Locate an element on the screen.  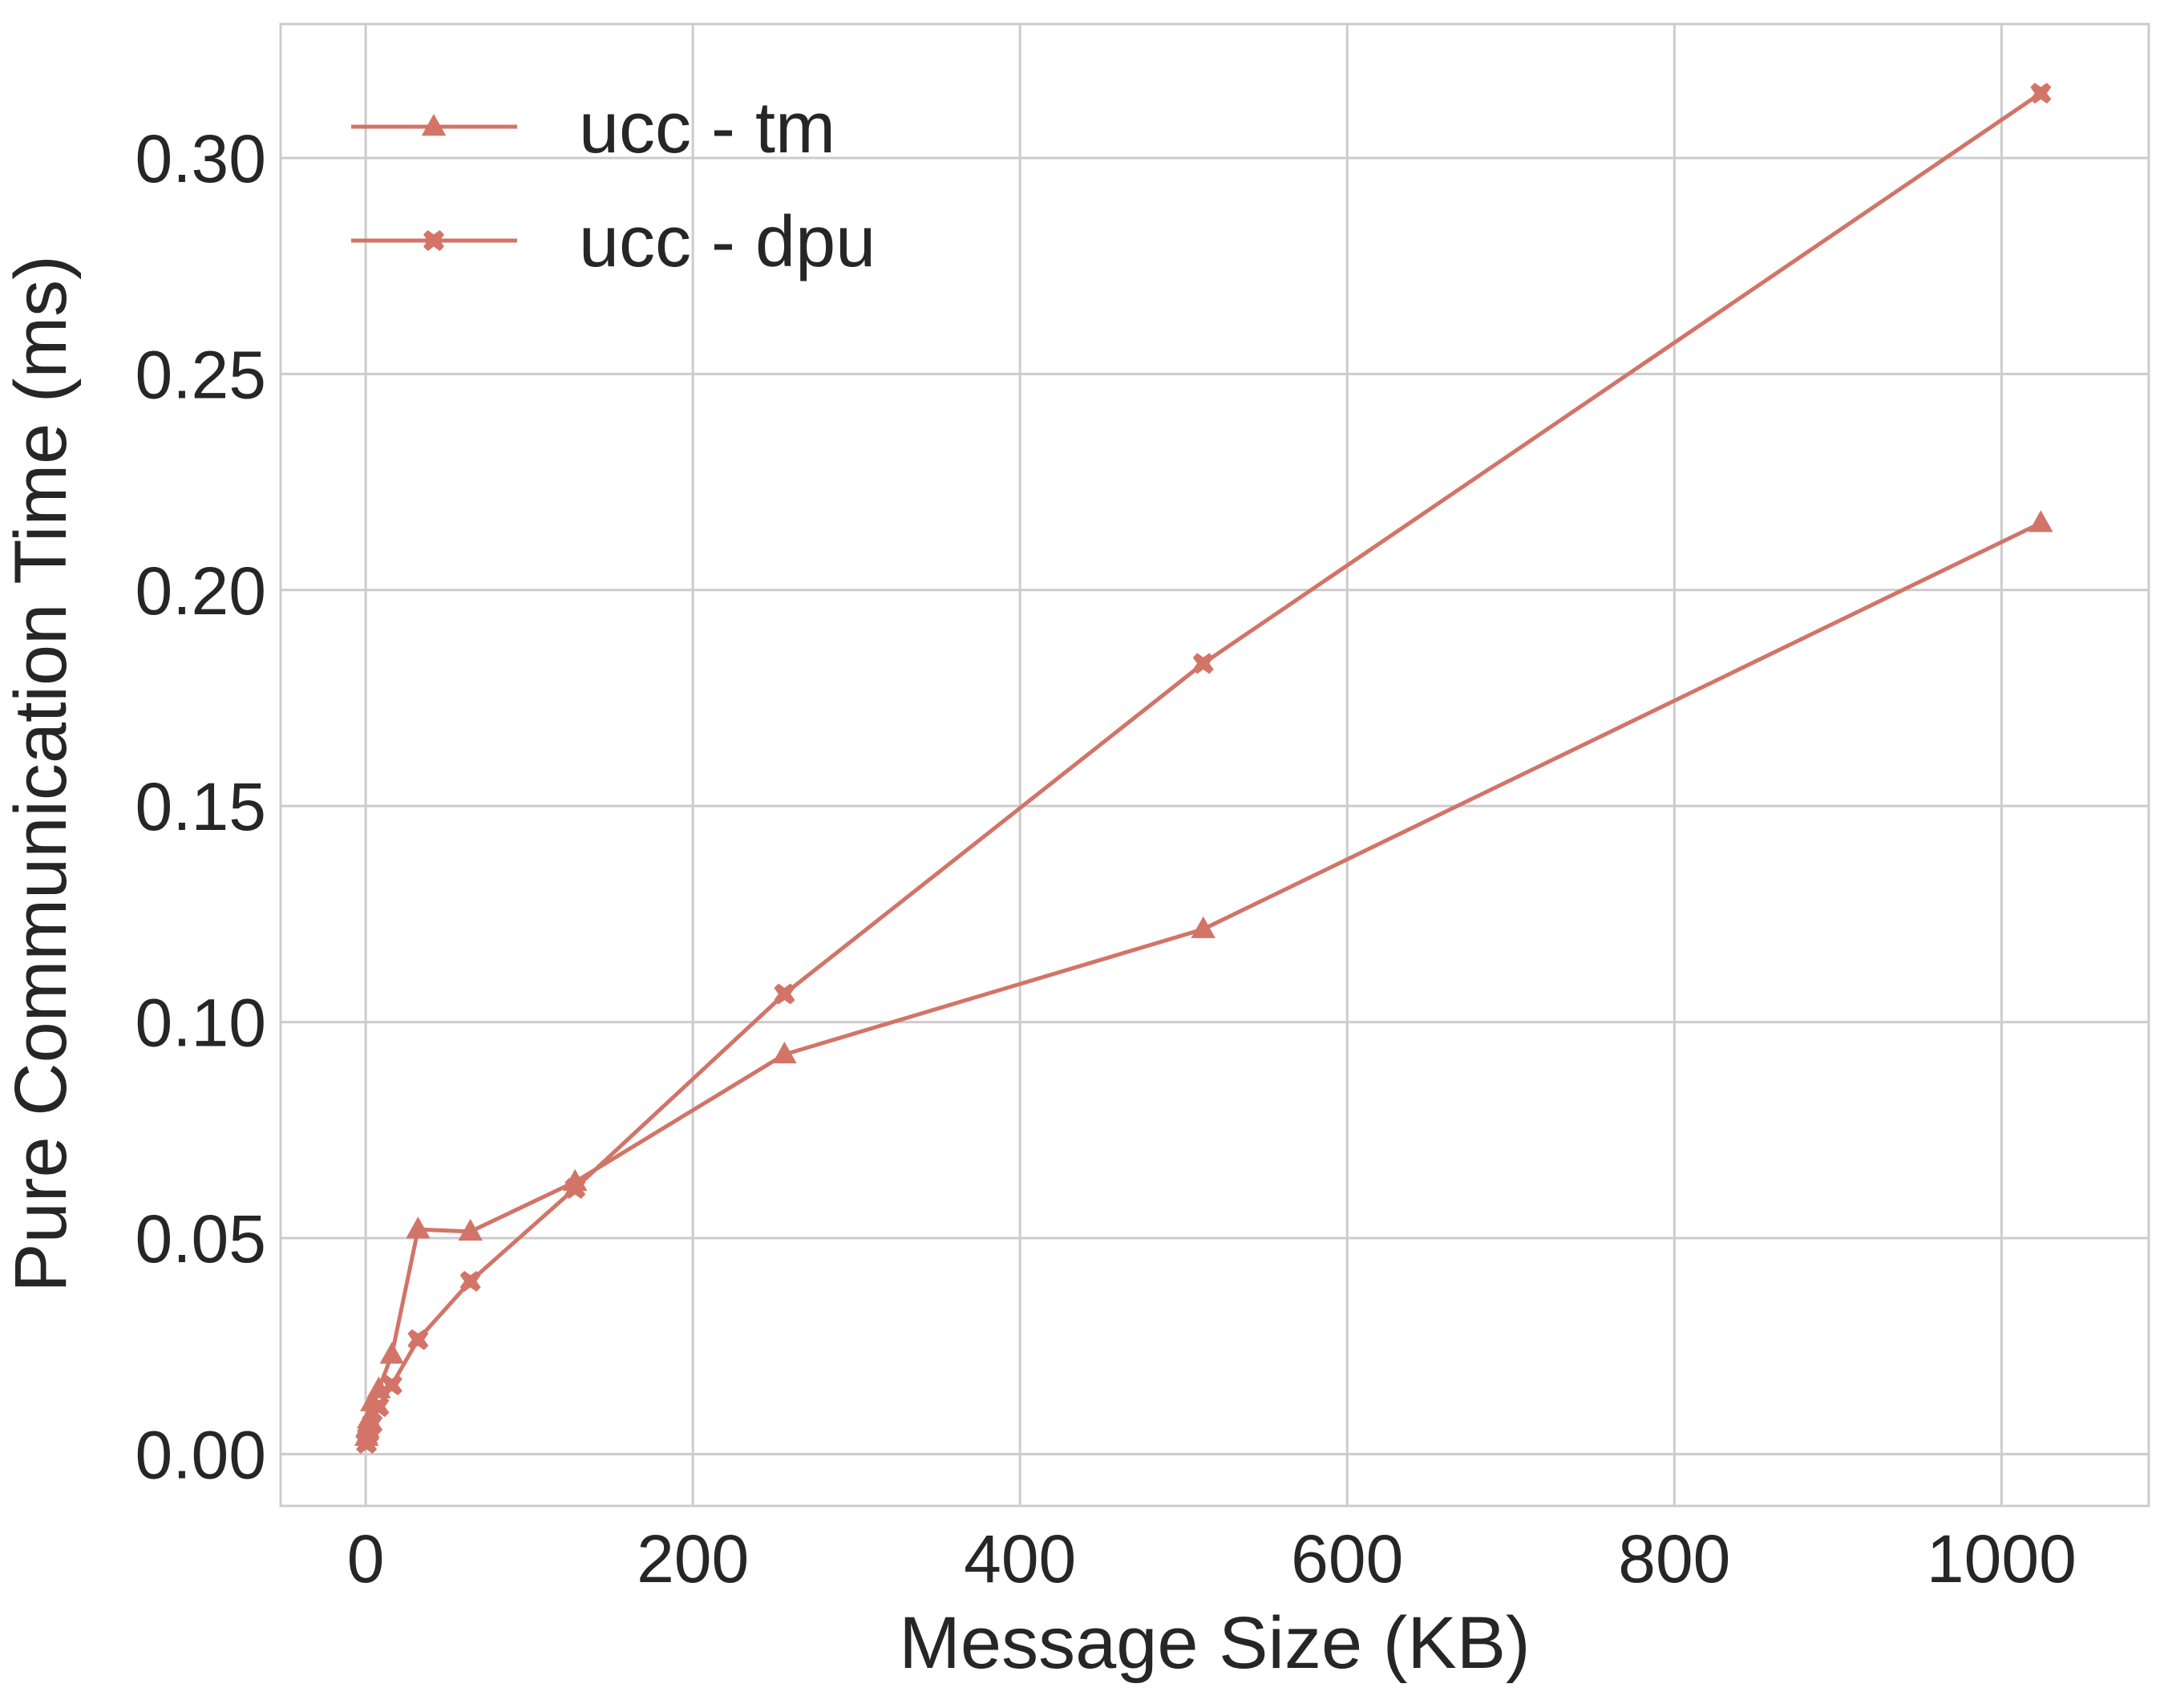
legend-item: ucc - dpu is located at coordinates (613, 242).